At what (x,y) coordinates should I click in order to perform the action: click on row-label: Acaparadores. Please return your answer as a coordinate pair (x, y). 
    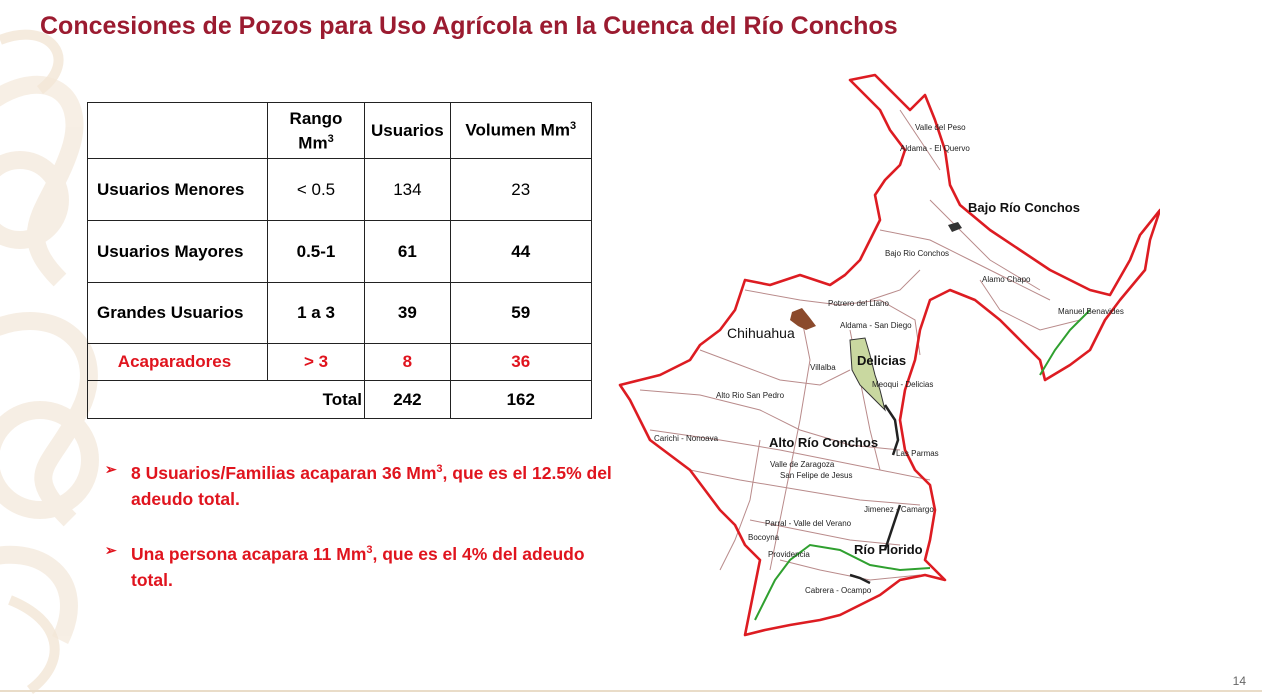
    Looking at the image, I should click on (177, 362).